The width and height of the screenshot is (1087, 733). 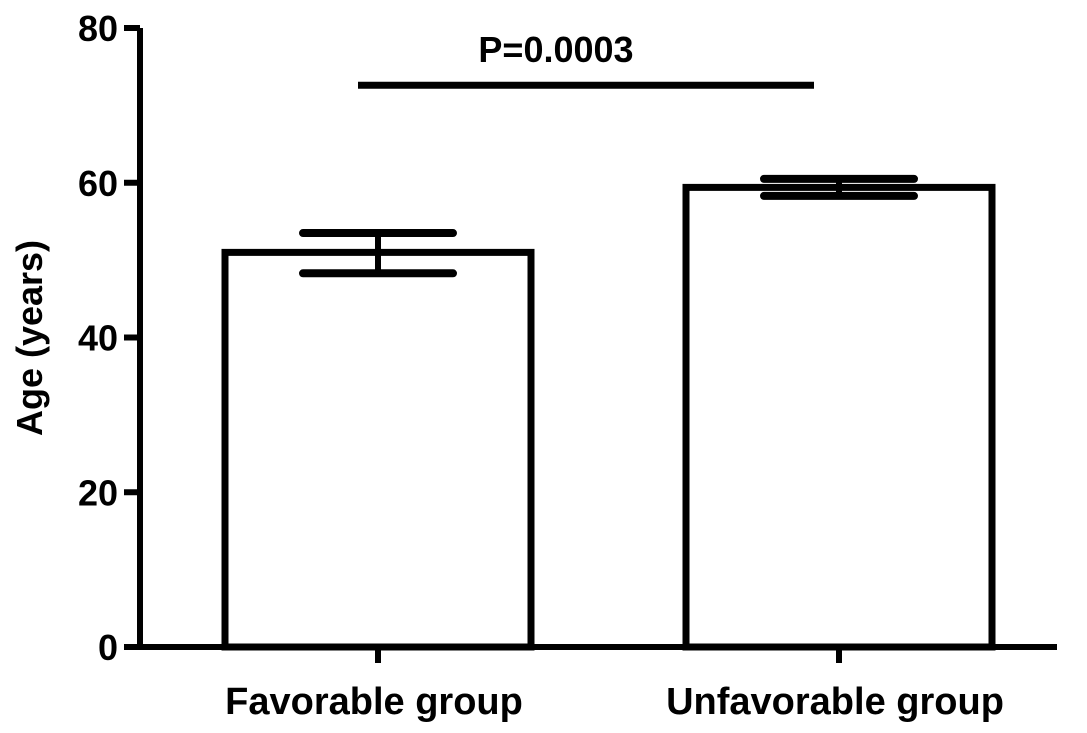 What do you see at coordinates (835, 702) in the screenshot?
I see `x-tick-label: Unfavorable group` at bounding box center [835, 702].